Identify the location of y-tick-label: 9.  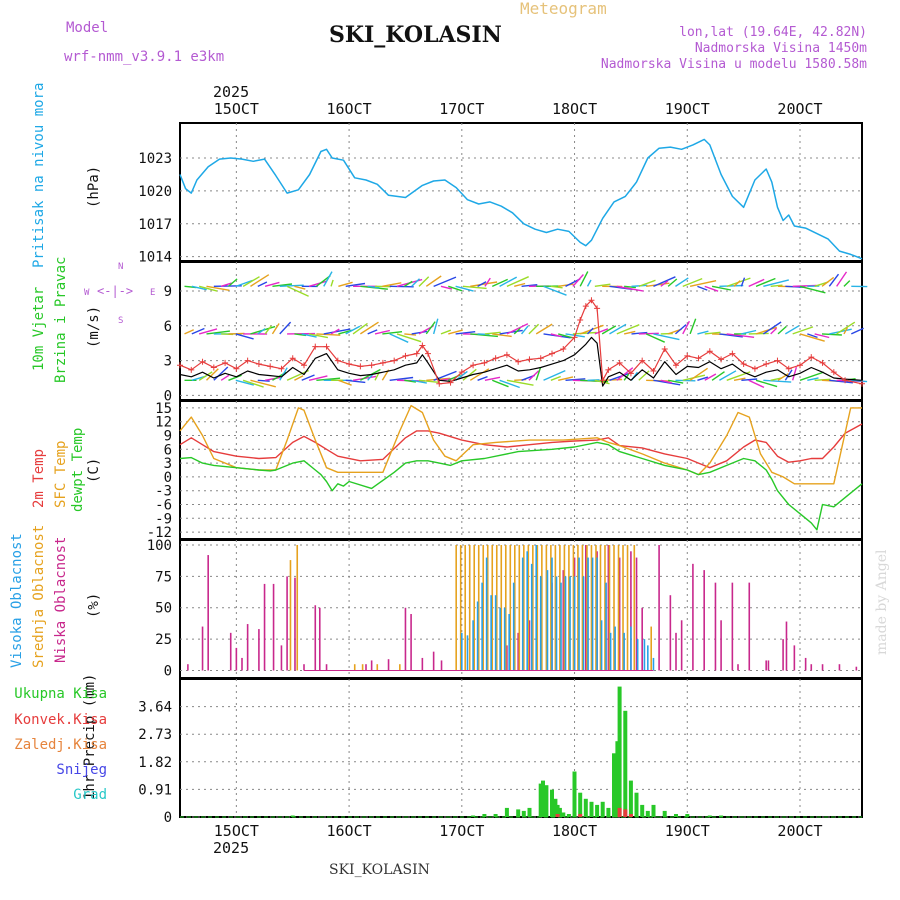
(168, 437).